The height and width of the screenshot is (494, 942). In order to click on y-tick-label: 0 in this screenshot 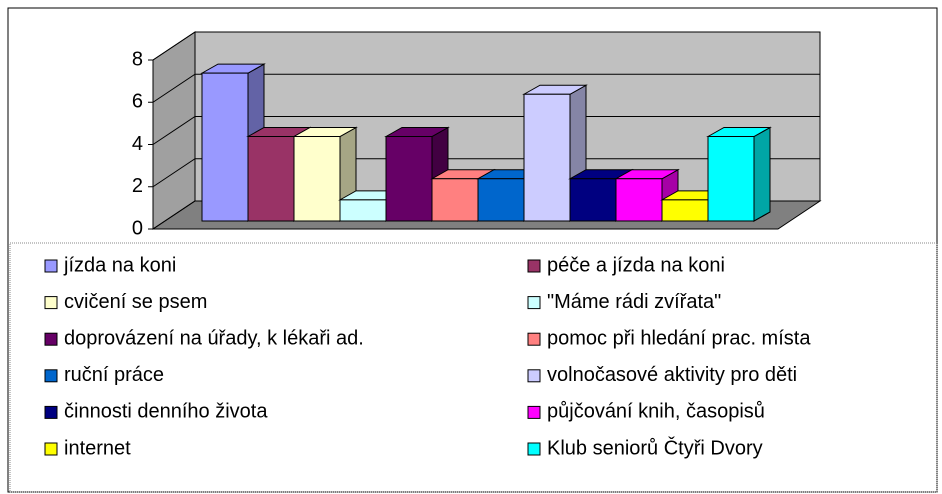, I will do `click(137, 228)`.